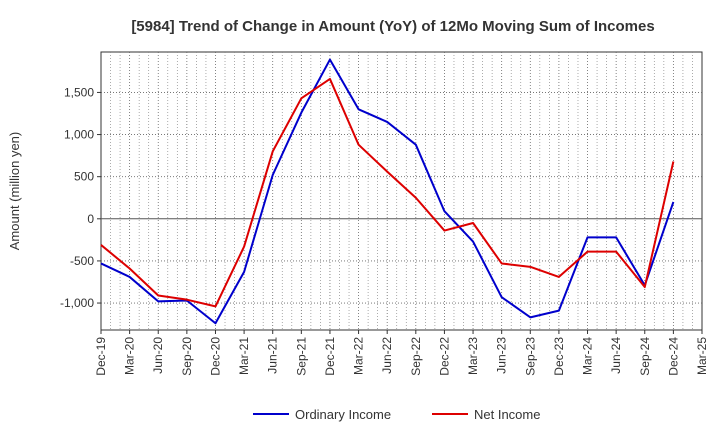  I want to click on x-tick-label: Mar-20, so click(130, 356).